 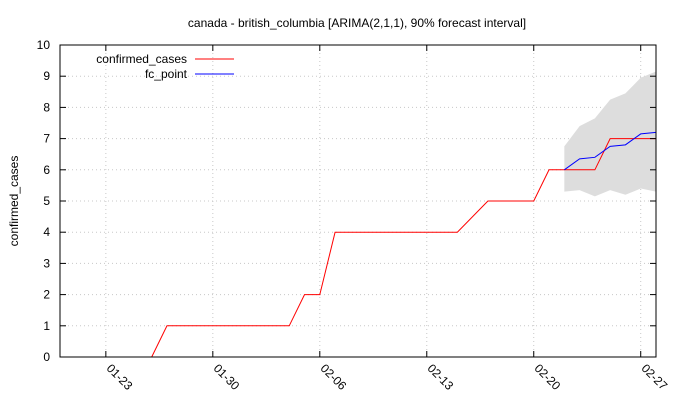 What do you see at coordinates (46, 263) in the screenshot?
I see `y-tick-label: 3` at bounding box center [46, 263].